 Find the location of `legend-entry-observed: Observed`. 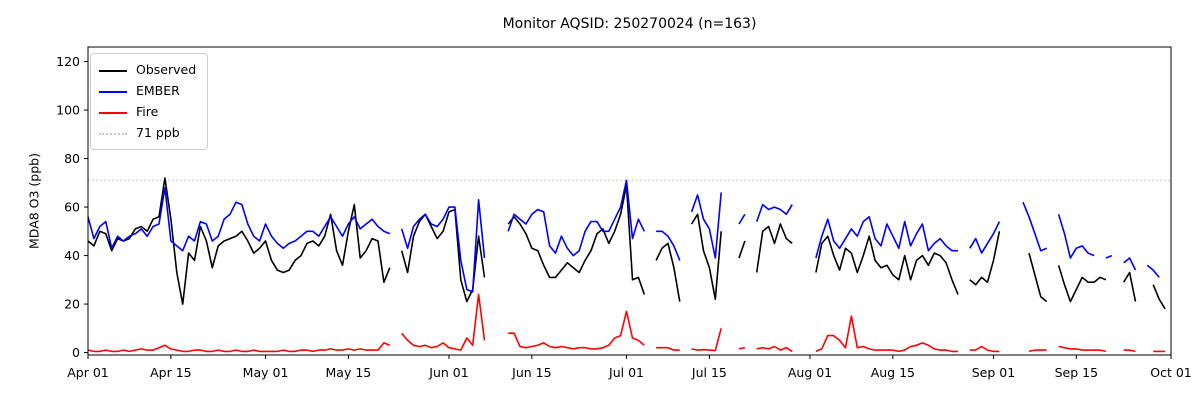

legend-entry-observed: Observed is located at coordinates (149, 70).